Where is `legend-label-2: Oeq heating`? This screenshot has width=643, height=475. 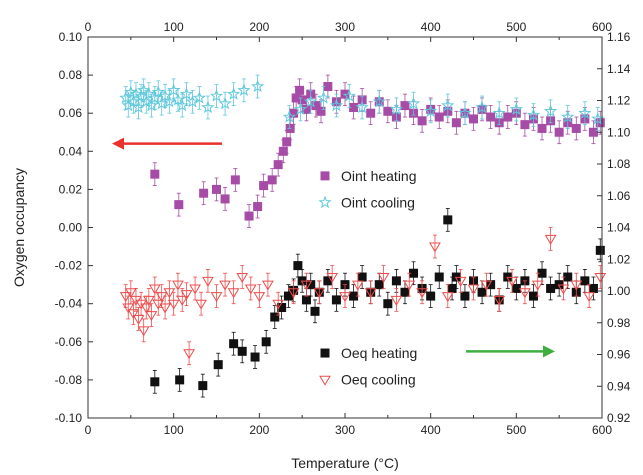 legend-label-2: Oeq heating is located at coordinates (379, 353).